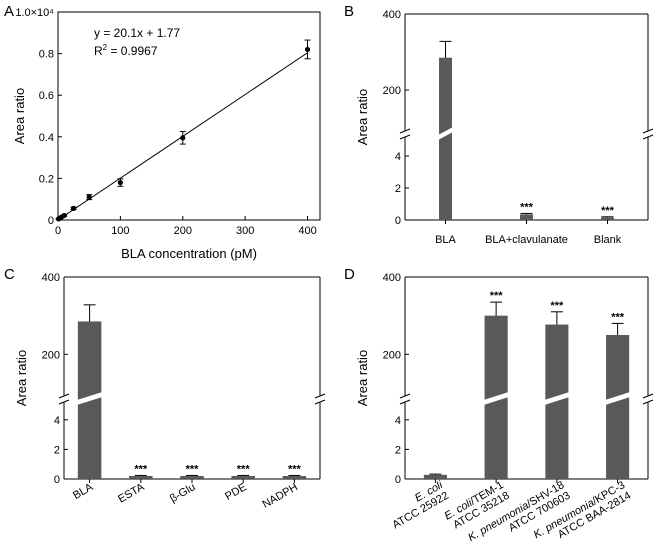 The image size is (661, 541). Describe the element at coordinates (83, 491) in the screenshot. I see `panel-c-category-label: BLA` at that location.